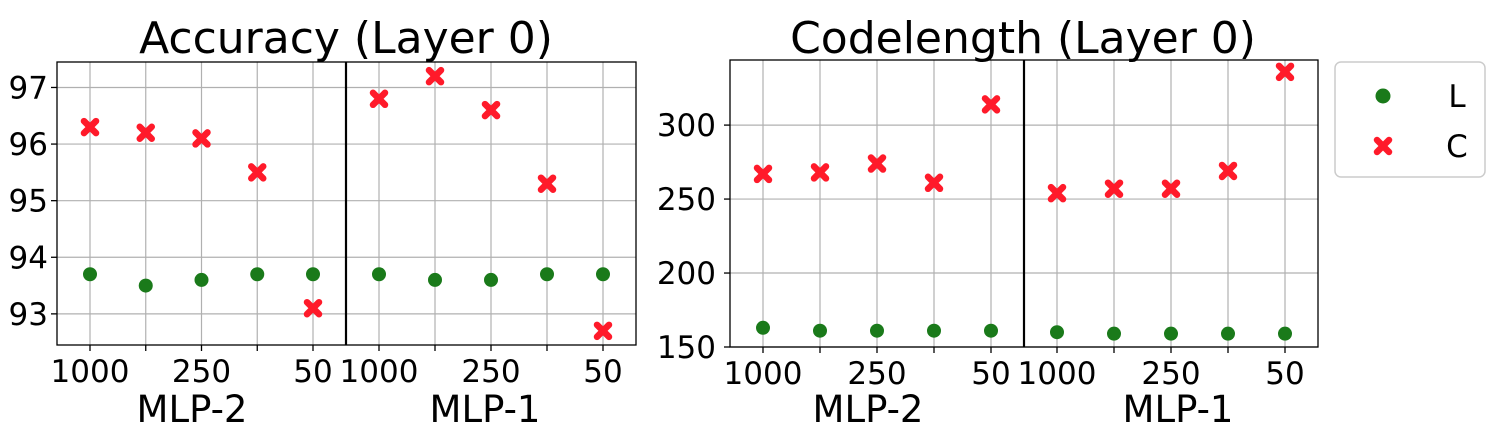 The image size is (1500, 443). I want to click on y-tick-label: 95, so click(28, 202).